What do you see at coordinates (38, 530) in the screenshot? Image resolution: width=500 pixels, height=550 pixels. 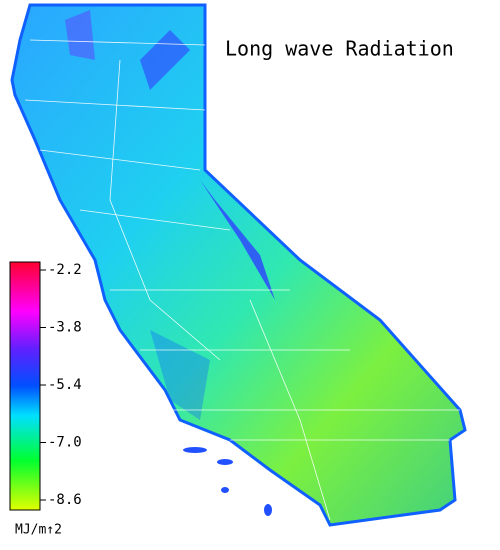 I see `colorbar-unit: MJ/m↑2` at bounding box center [38, 530].